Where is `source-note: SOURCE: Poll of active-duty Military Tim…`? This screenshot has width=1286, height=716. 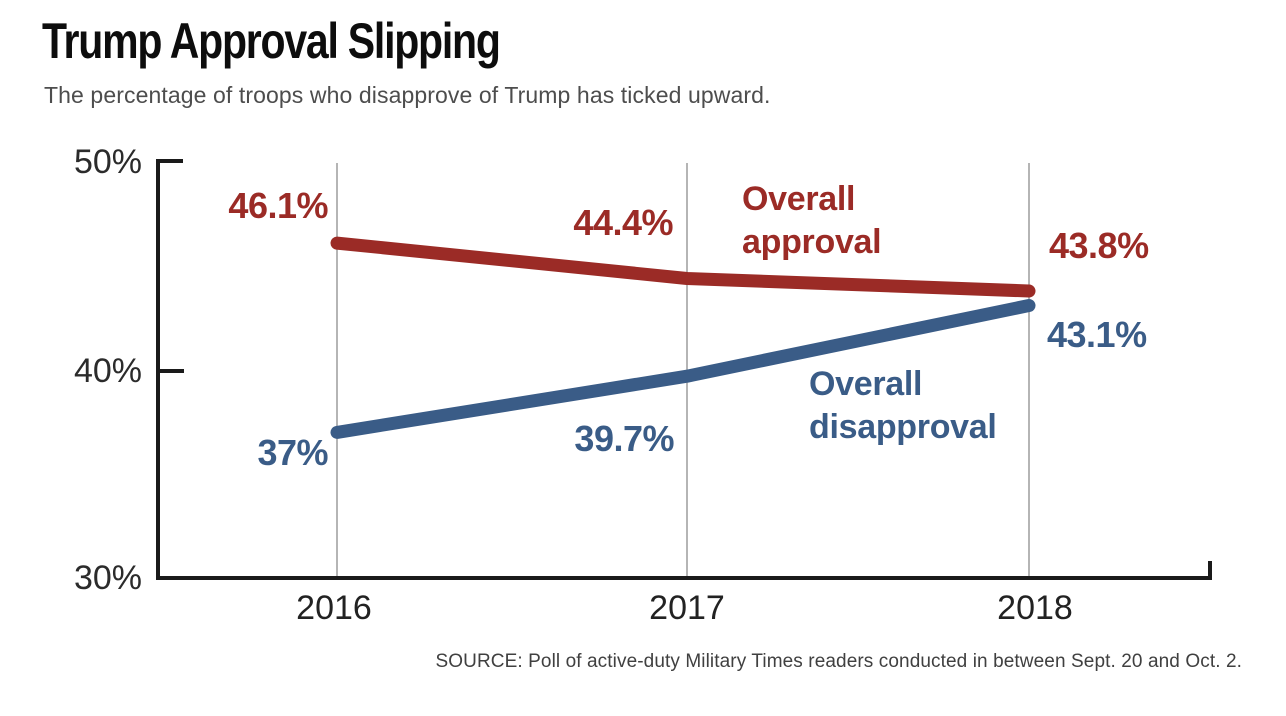
source-note: SOURCE: Poll of active-duty Military Tim… is located at coordinates (838, 661).